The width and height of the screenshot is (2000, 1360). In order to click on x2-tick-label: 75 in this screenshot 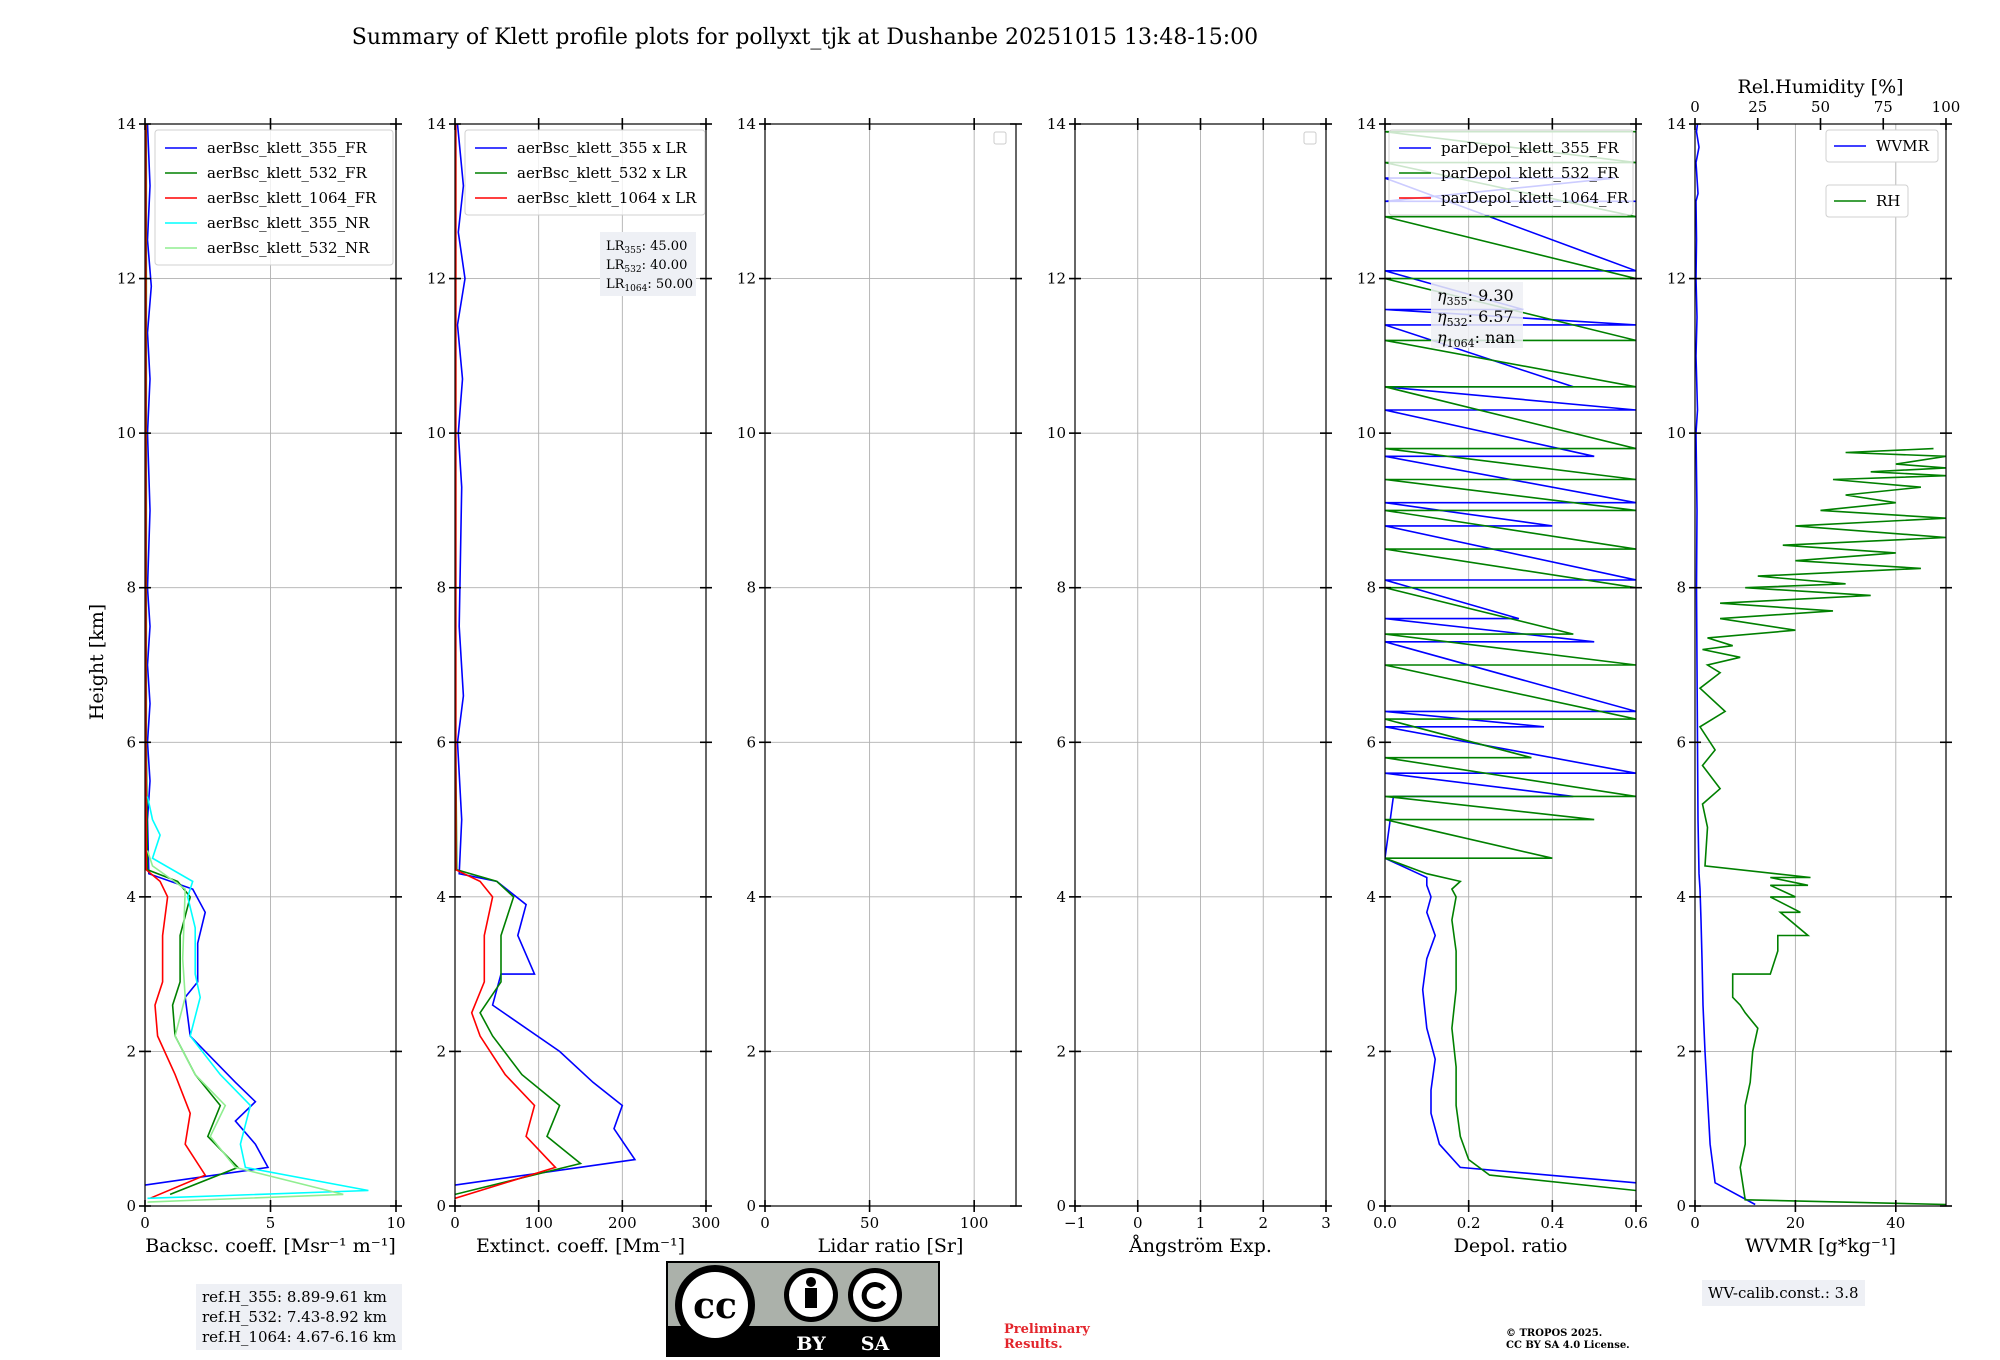, I will do `click(1883, 107)`.